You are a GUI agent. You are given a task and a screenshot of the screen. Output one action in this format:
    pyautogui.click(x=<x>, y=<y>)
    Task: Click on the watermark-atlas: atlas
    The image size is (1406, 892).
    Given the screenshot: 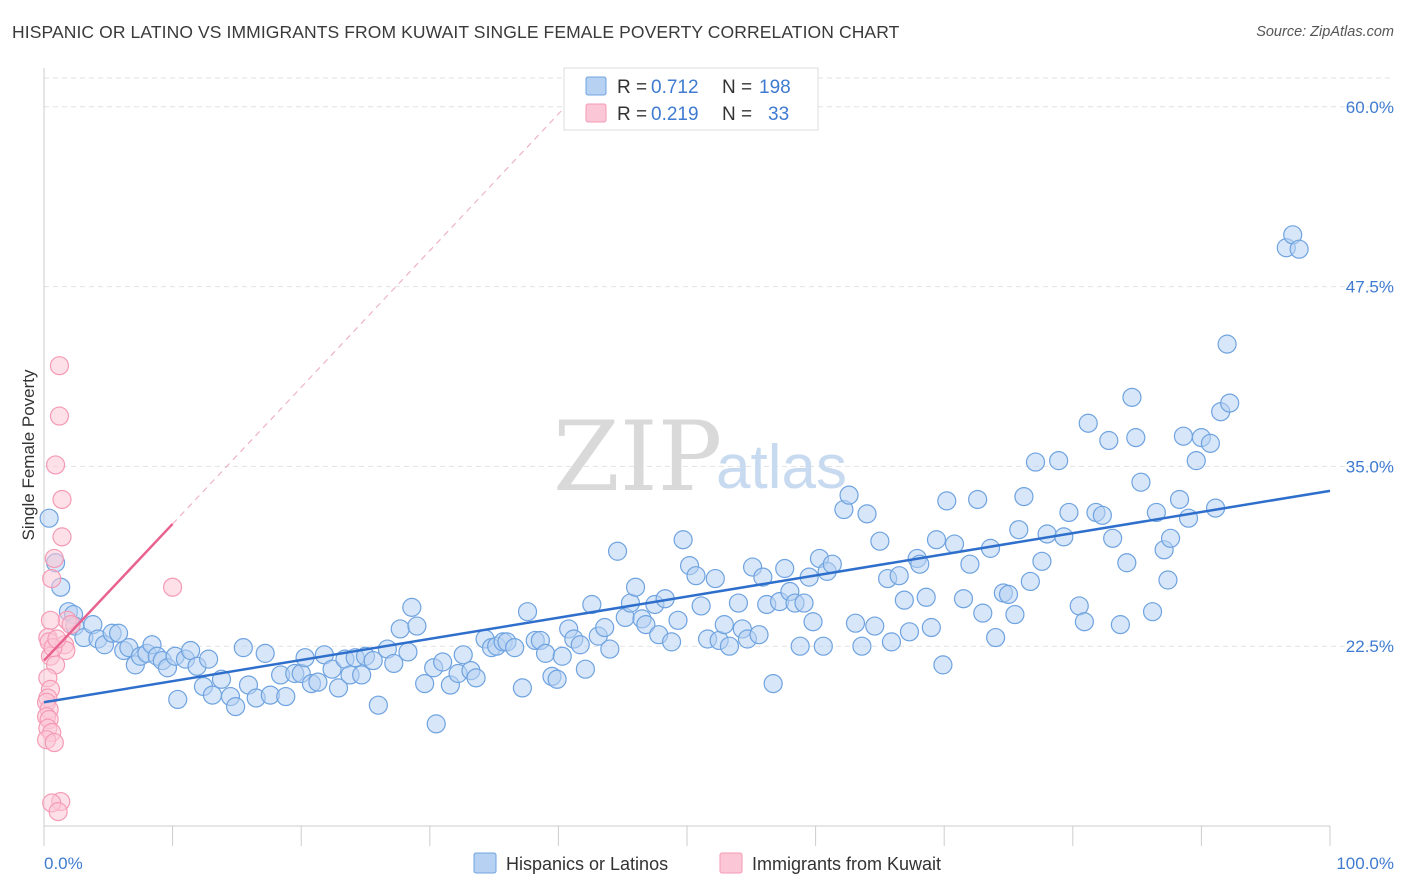 What is the action you would take?
    pyautogui.click(x=781, y=467)
    